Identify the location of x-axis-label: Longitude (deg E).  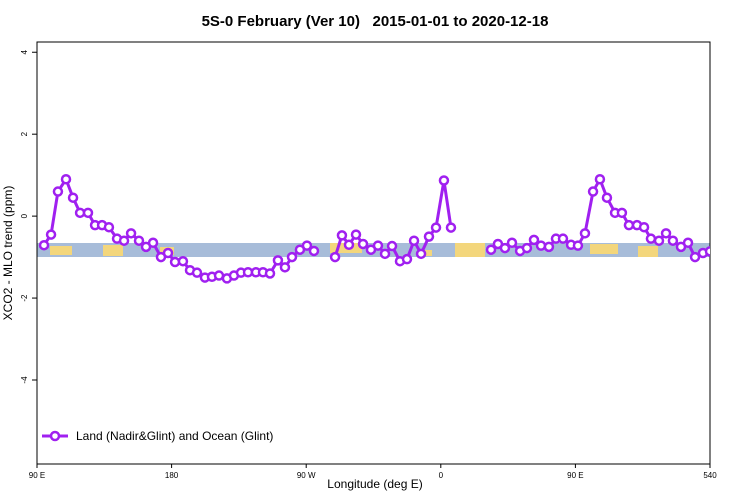
(374, 484).